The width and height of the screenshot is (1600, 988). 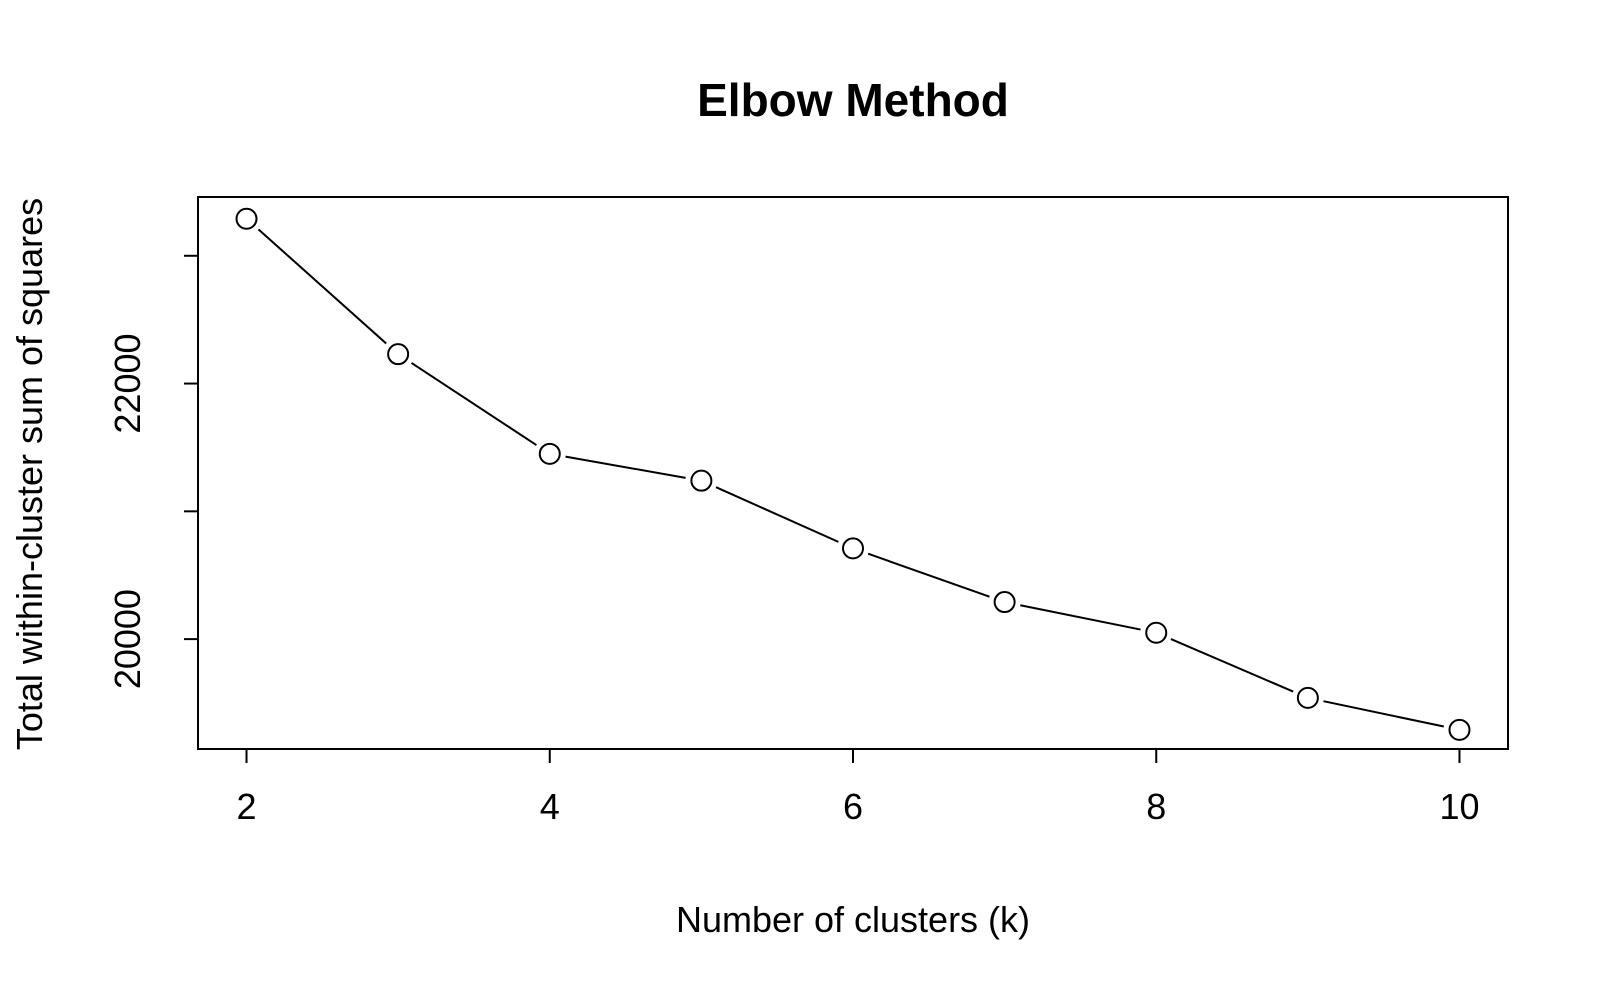 I want to click on x-tick-label: 10, so click(x=1459, y=806).